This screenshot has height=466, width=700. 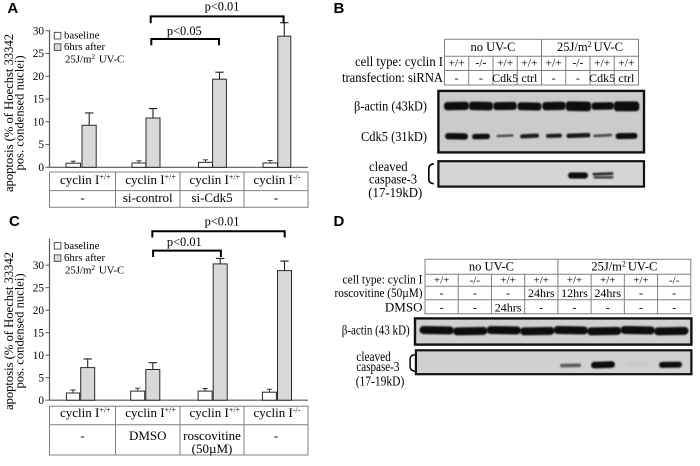 I want to click on svg-text: A, so click(x=12, y=8).